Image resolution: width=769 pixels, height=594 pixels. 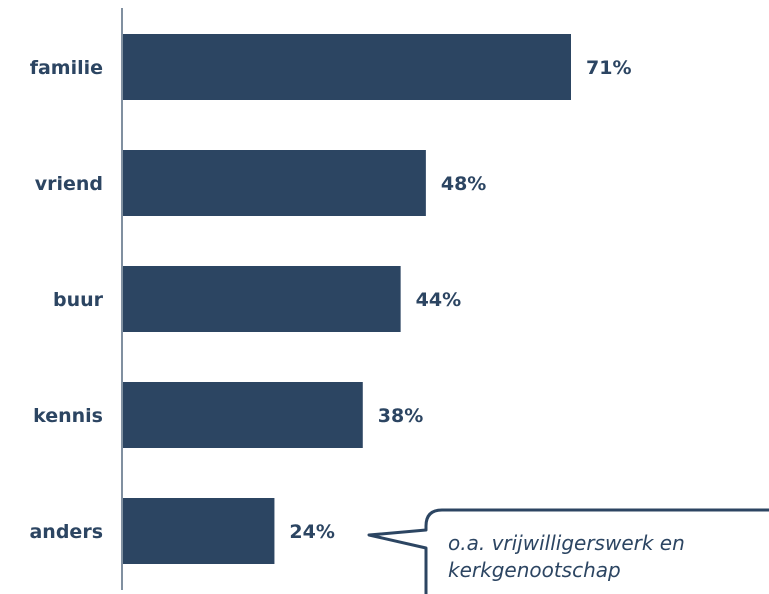 I want to click on category-label-vriend: vriend, so click(x=69, y=184).